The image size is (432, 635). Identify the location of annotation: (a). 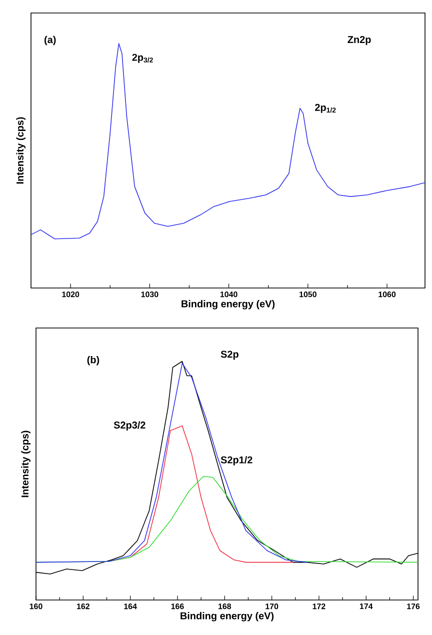
(50, 41).